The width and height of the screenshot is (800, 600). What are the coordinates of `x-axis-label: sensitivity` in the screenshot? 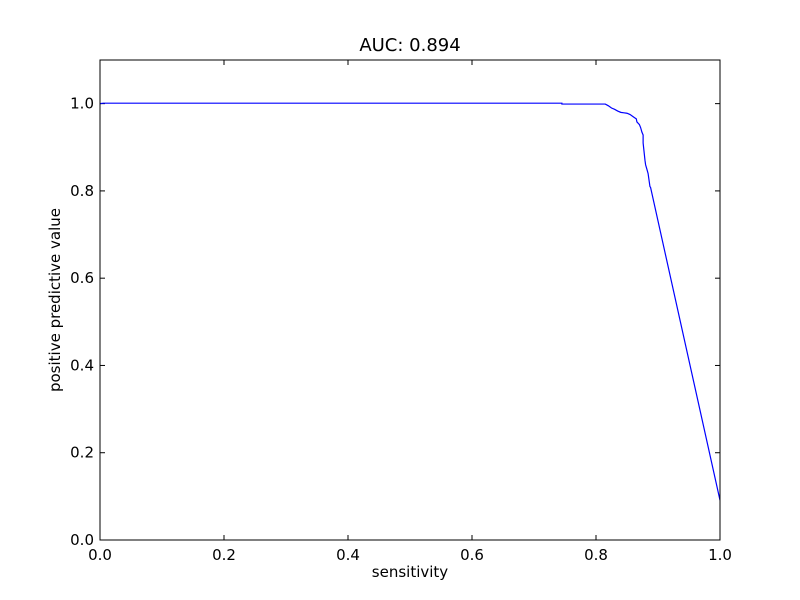 It's located at (410, 572).